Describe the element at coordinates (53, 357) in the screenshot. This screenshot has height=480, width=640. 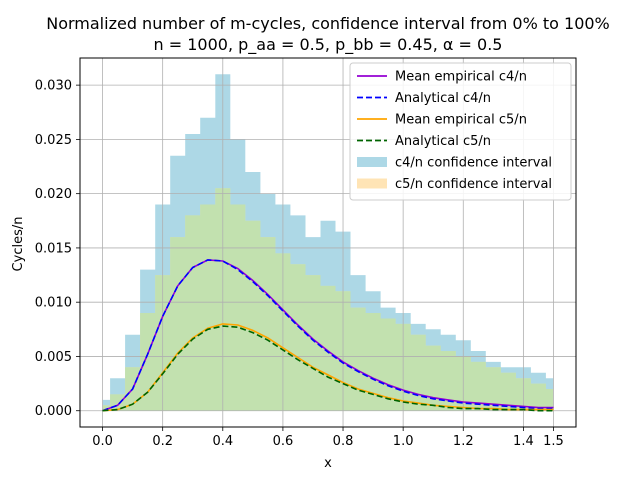
I see `y-tick-label: 0.005` at that location.